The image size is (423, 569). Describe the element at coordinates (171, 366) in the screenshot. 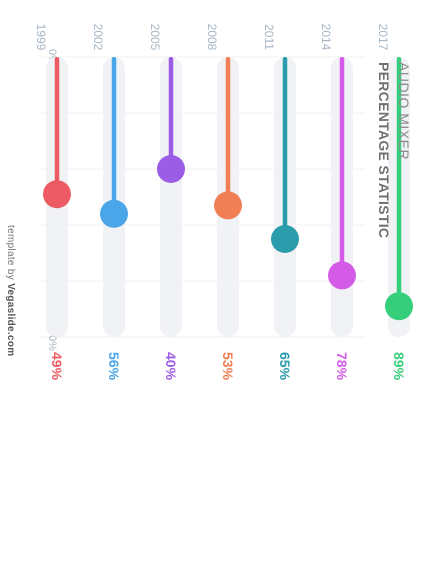

I see `value-label: 40%` at that location.